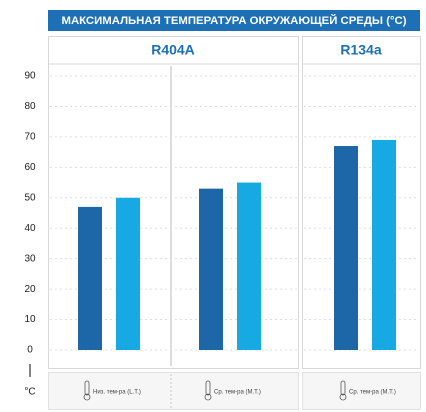 Image resolution: width=426 pixels, height=412 pixels. I want to click on panel-title: R404A, so click(173, 50).